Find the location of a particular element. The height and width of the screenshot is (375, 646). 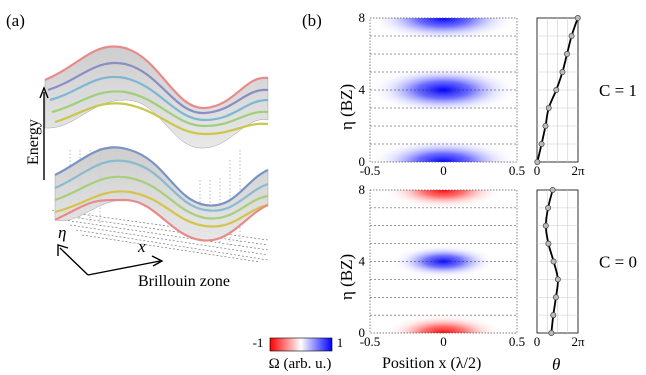

colorbar-gradient is located at coordinates (301, 344).